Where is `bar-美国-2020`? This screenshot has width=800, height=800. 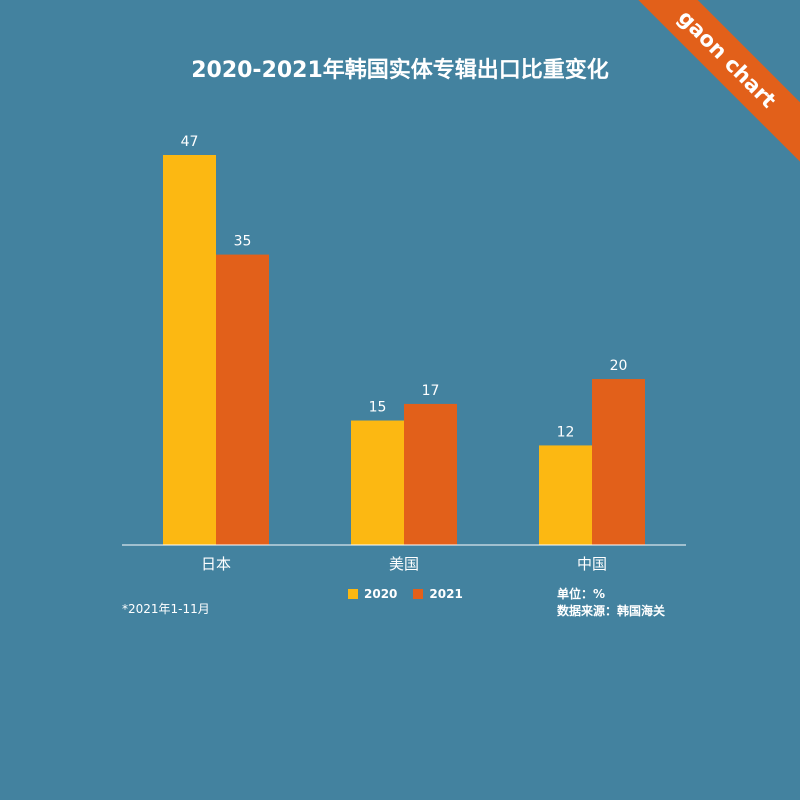
bar-美国-2020 is located at coordinates (377, 482).